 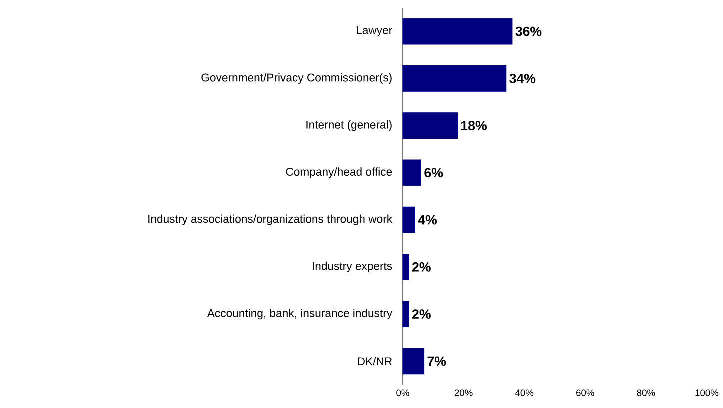 I want to click on y-tick-label: Industry associations/organizations through work, so click(x=270, y=220).